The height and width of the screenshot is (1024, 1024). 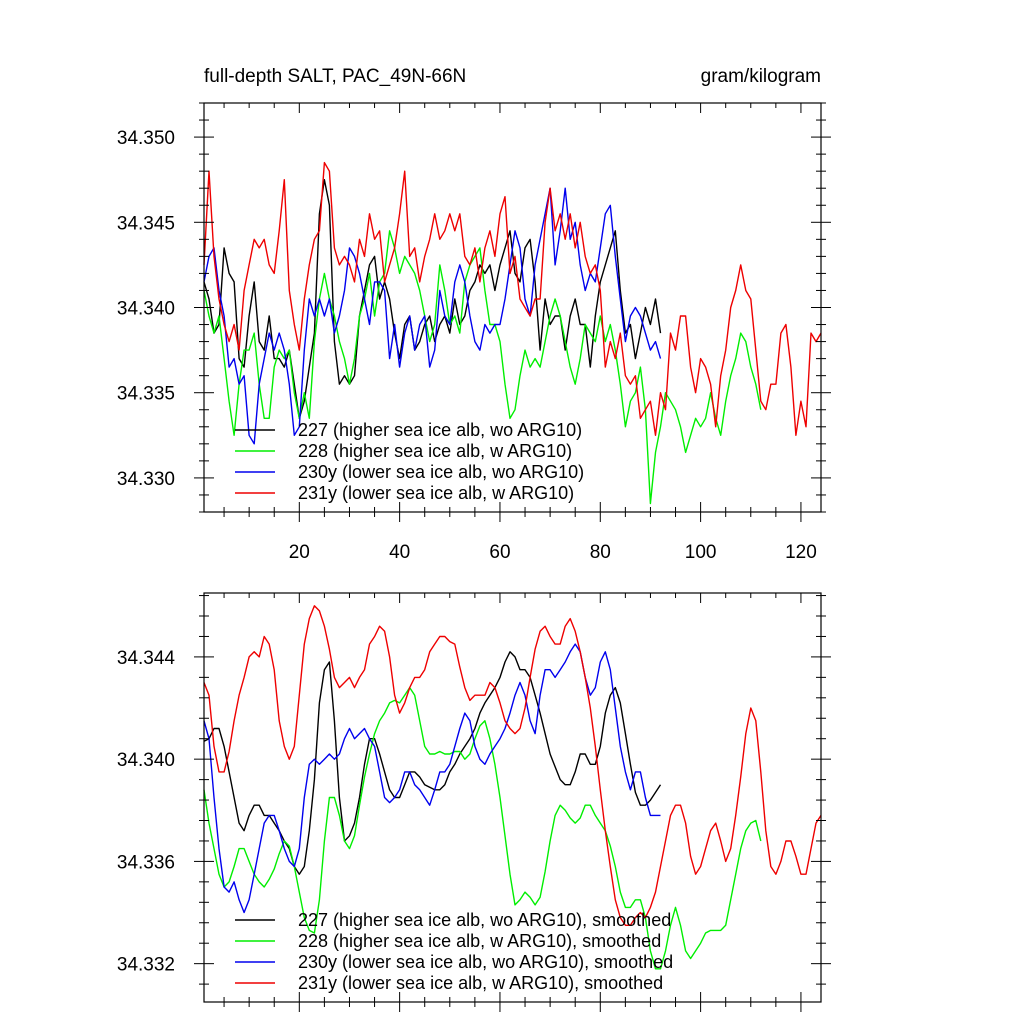 I want to click on y-tick-label: 34.332, so click(x=146, y=965).